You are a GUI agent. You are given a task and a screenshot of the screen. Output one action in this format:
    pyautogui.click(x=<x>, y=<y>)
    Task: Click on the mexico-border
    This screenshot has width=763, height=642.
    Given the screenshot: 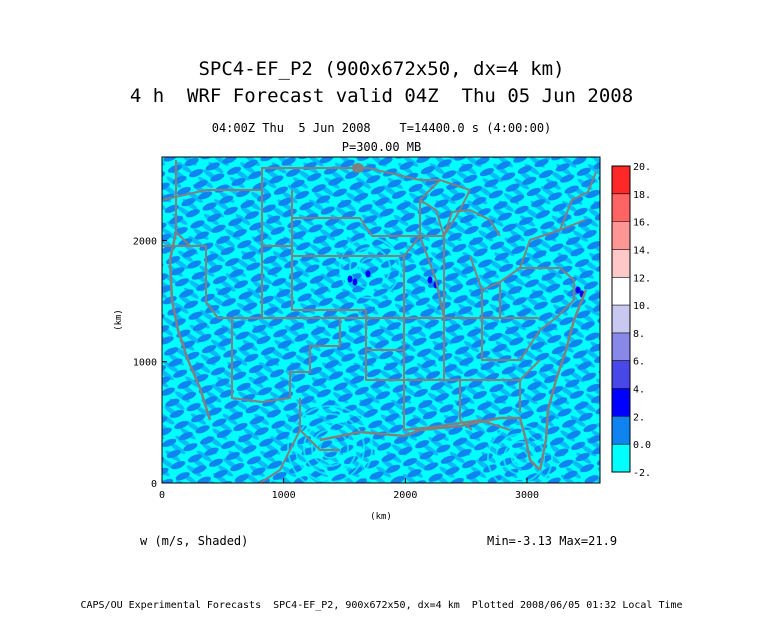 What is the action you would take?
    pyautogui.click(x=280, y=456)
    